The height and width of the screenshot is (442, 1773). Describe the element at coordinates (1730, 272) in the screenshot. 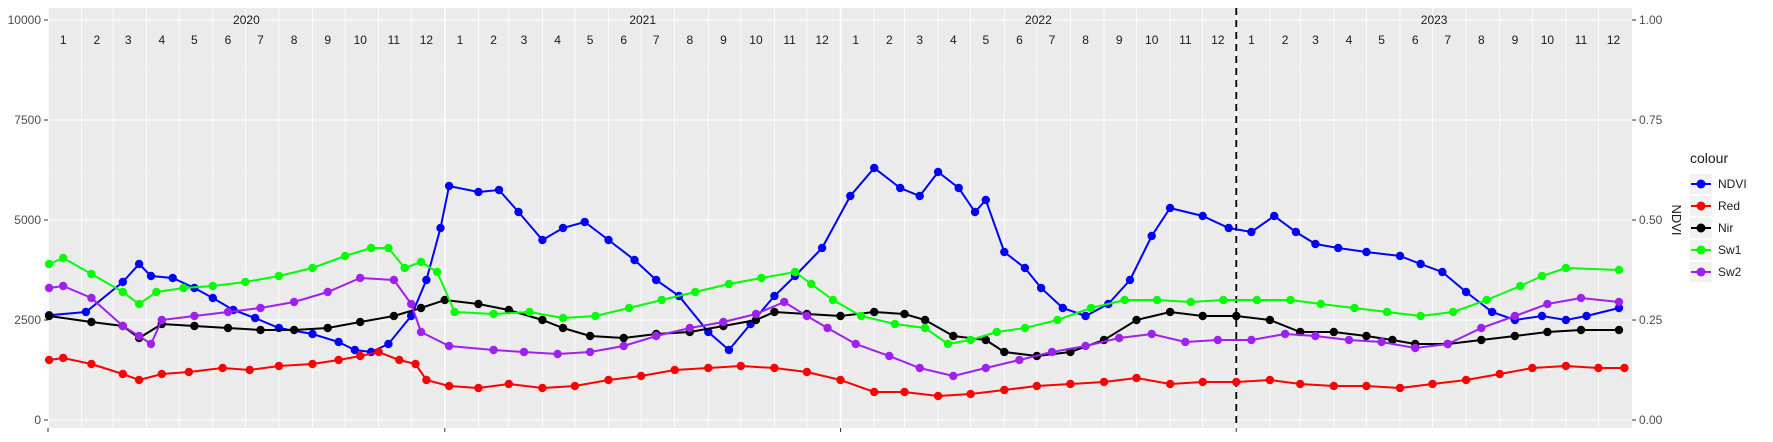

I see `legend-label-sw2: Sw2` at that location.